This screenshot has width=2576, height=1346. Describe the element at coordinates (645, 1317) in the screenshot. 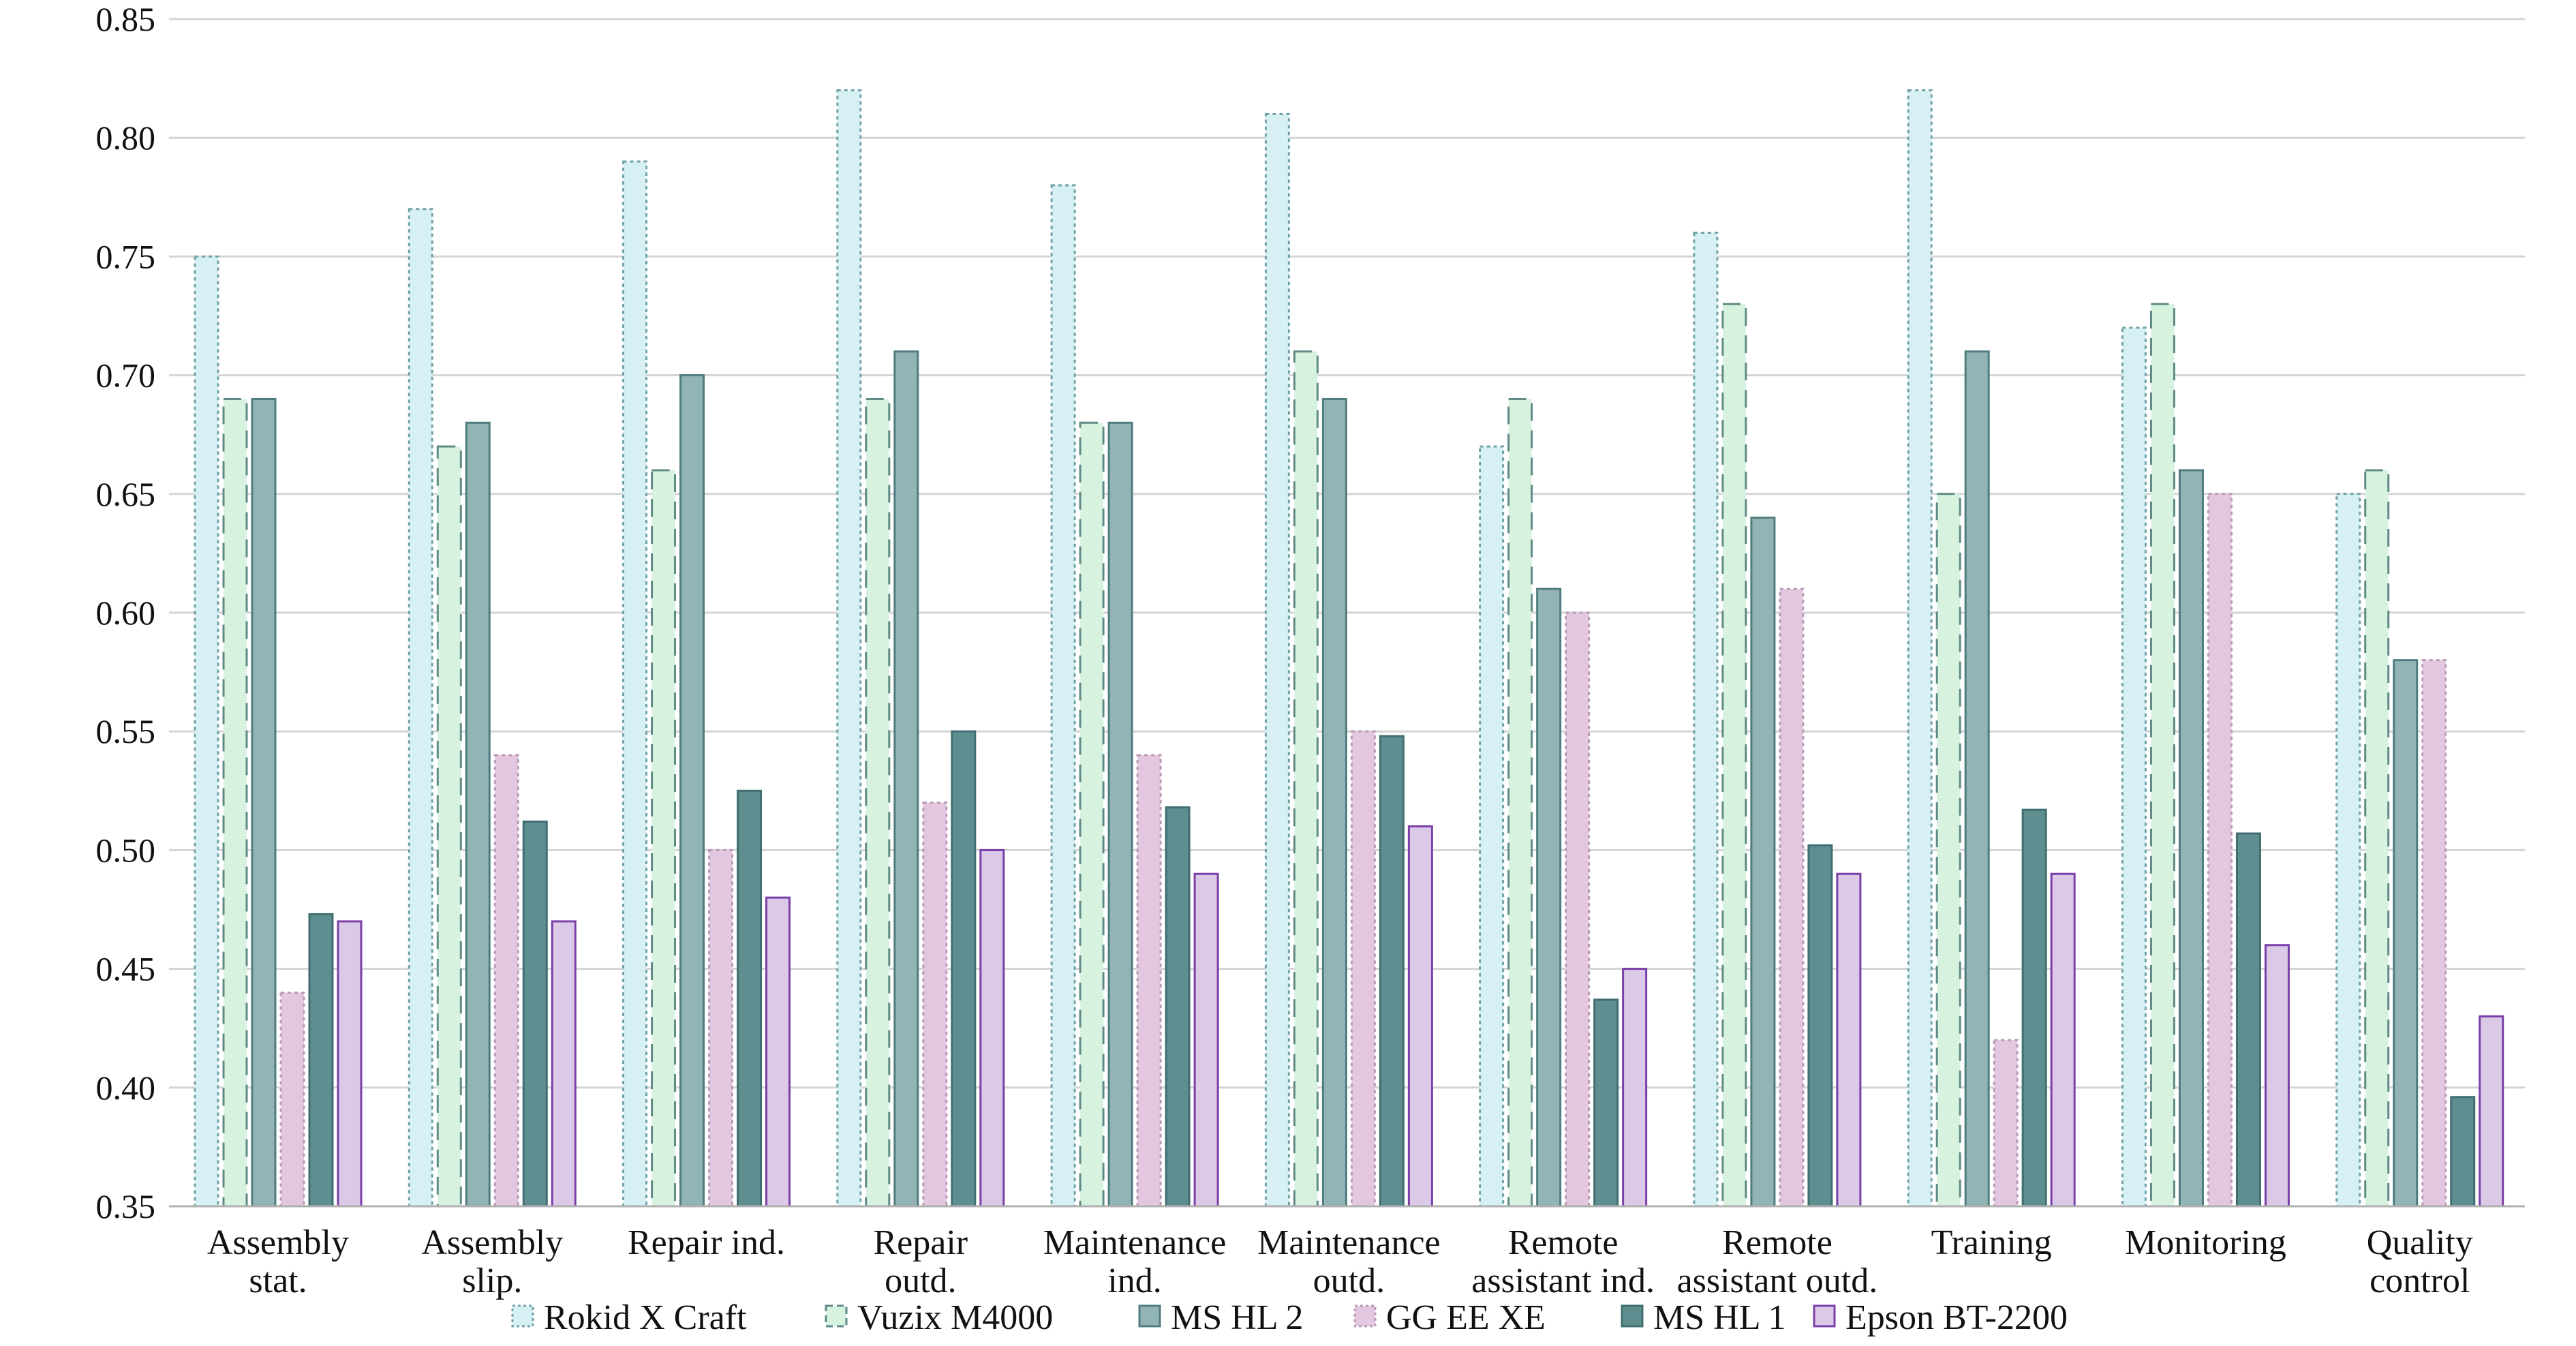

I see `legend-label: Rokid X Craft` at that location.